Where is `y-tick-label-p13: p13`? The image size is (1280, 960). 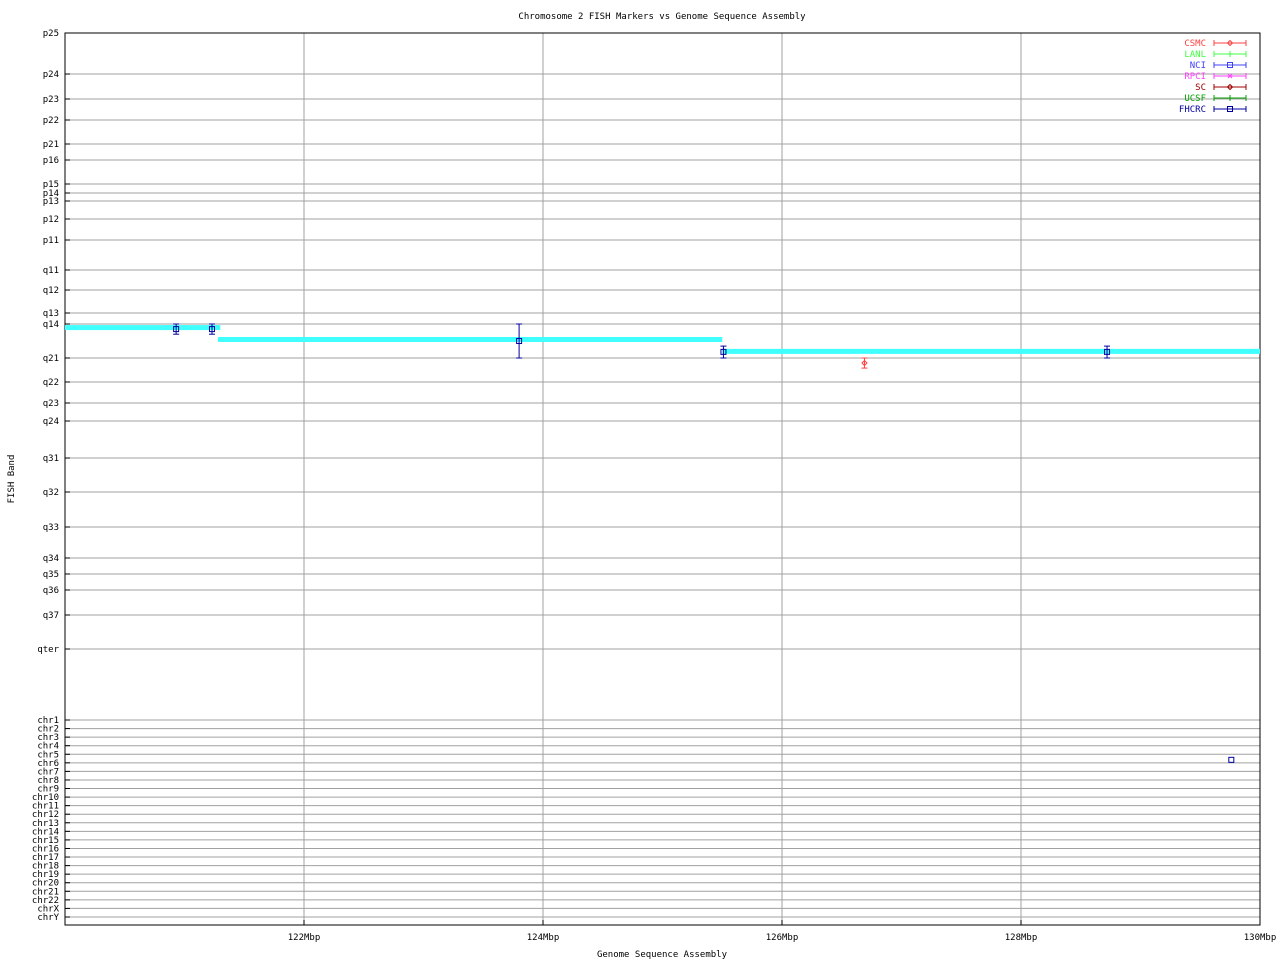 y-tick-label-p13: p13 is located at coordinates (51, 202).